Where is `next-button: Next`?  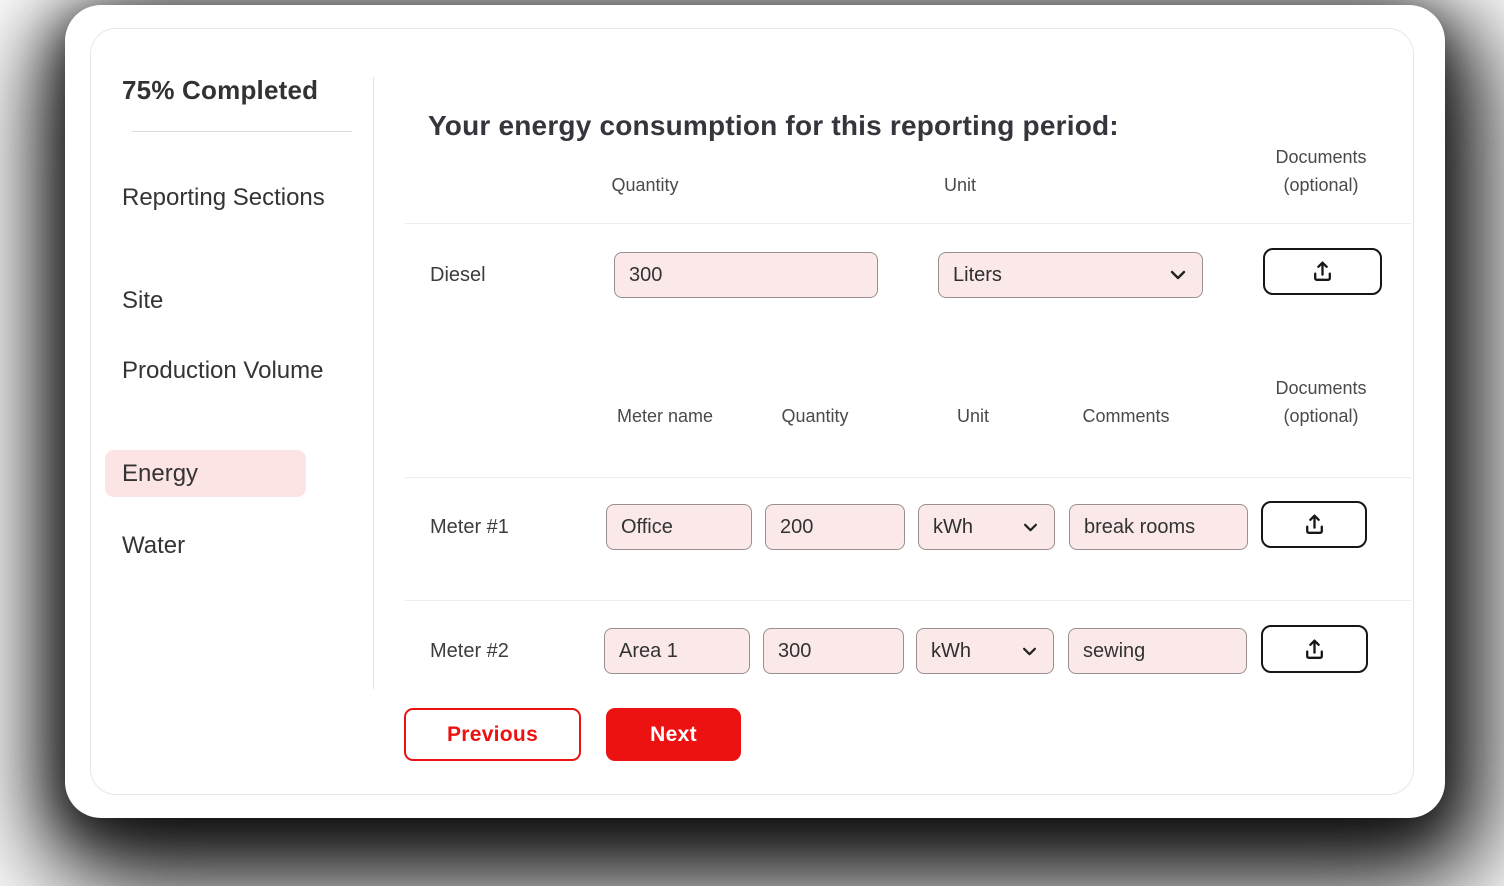 next-button: Next is located at coordinates (673, 734).